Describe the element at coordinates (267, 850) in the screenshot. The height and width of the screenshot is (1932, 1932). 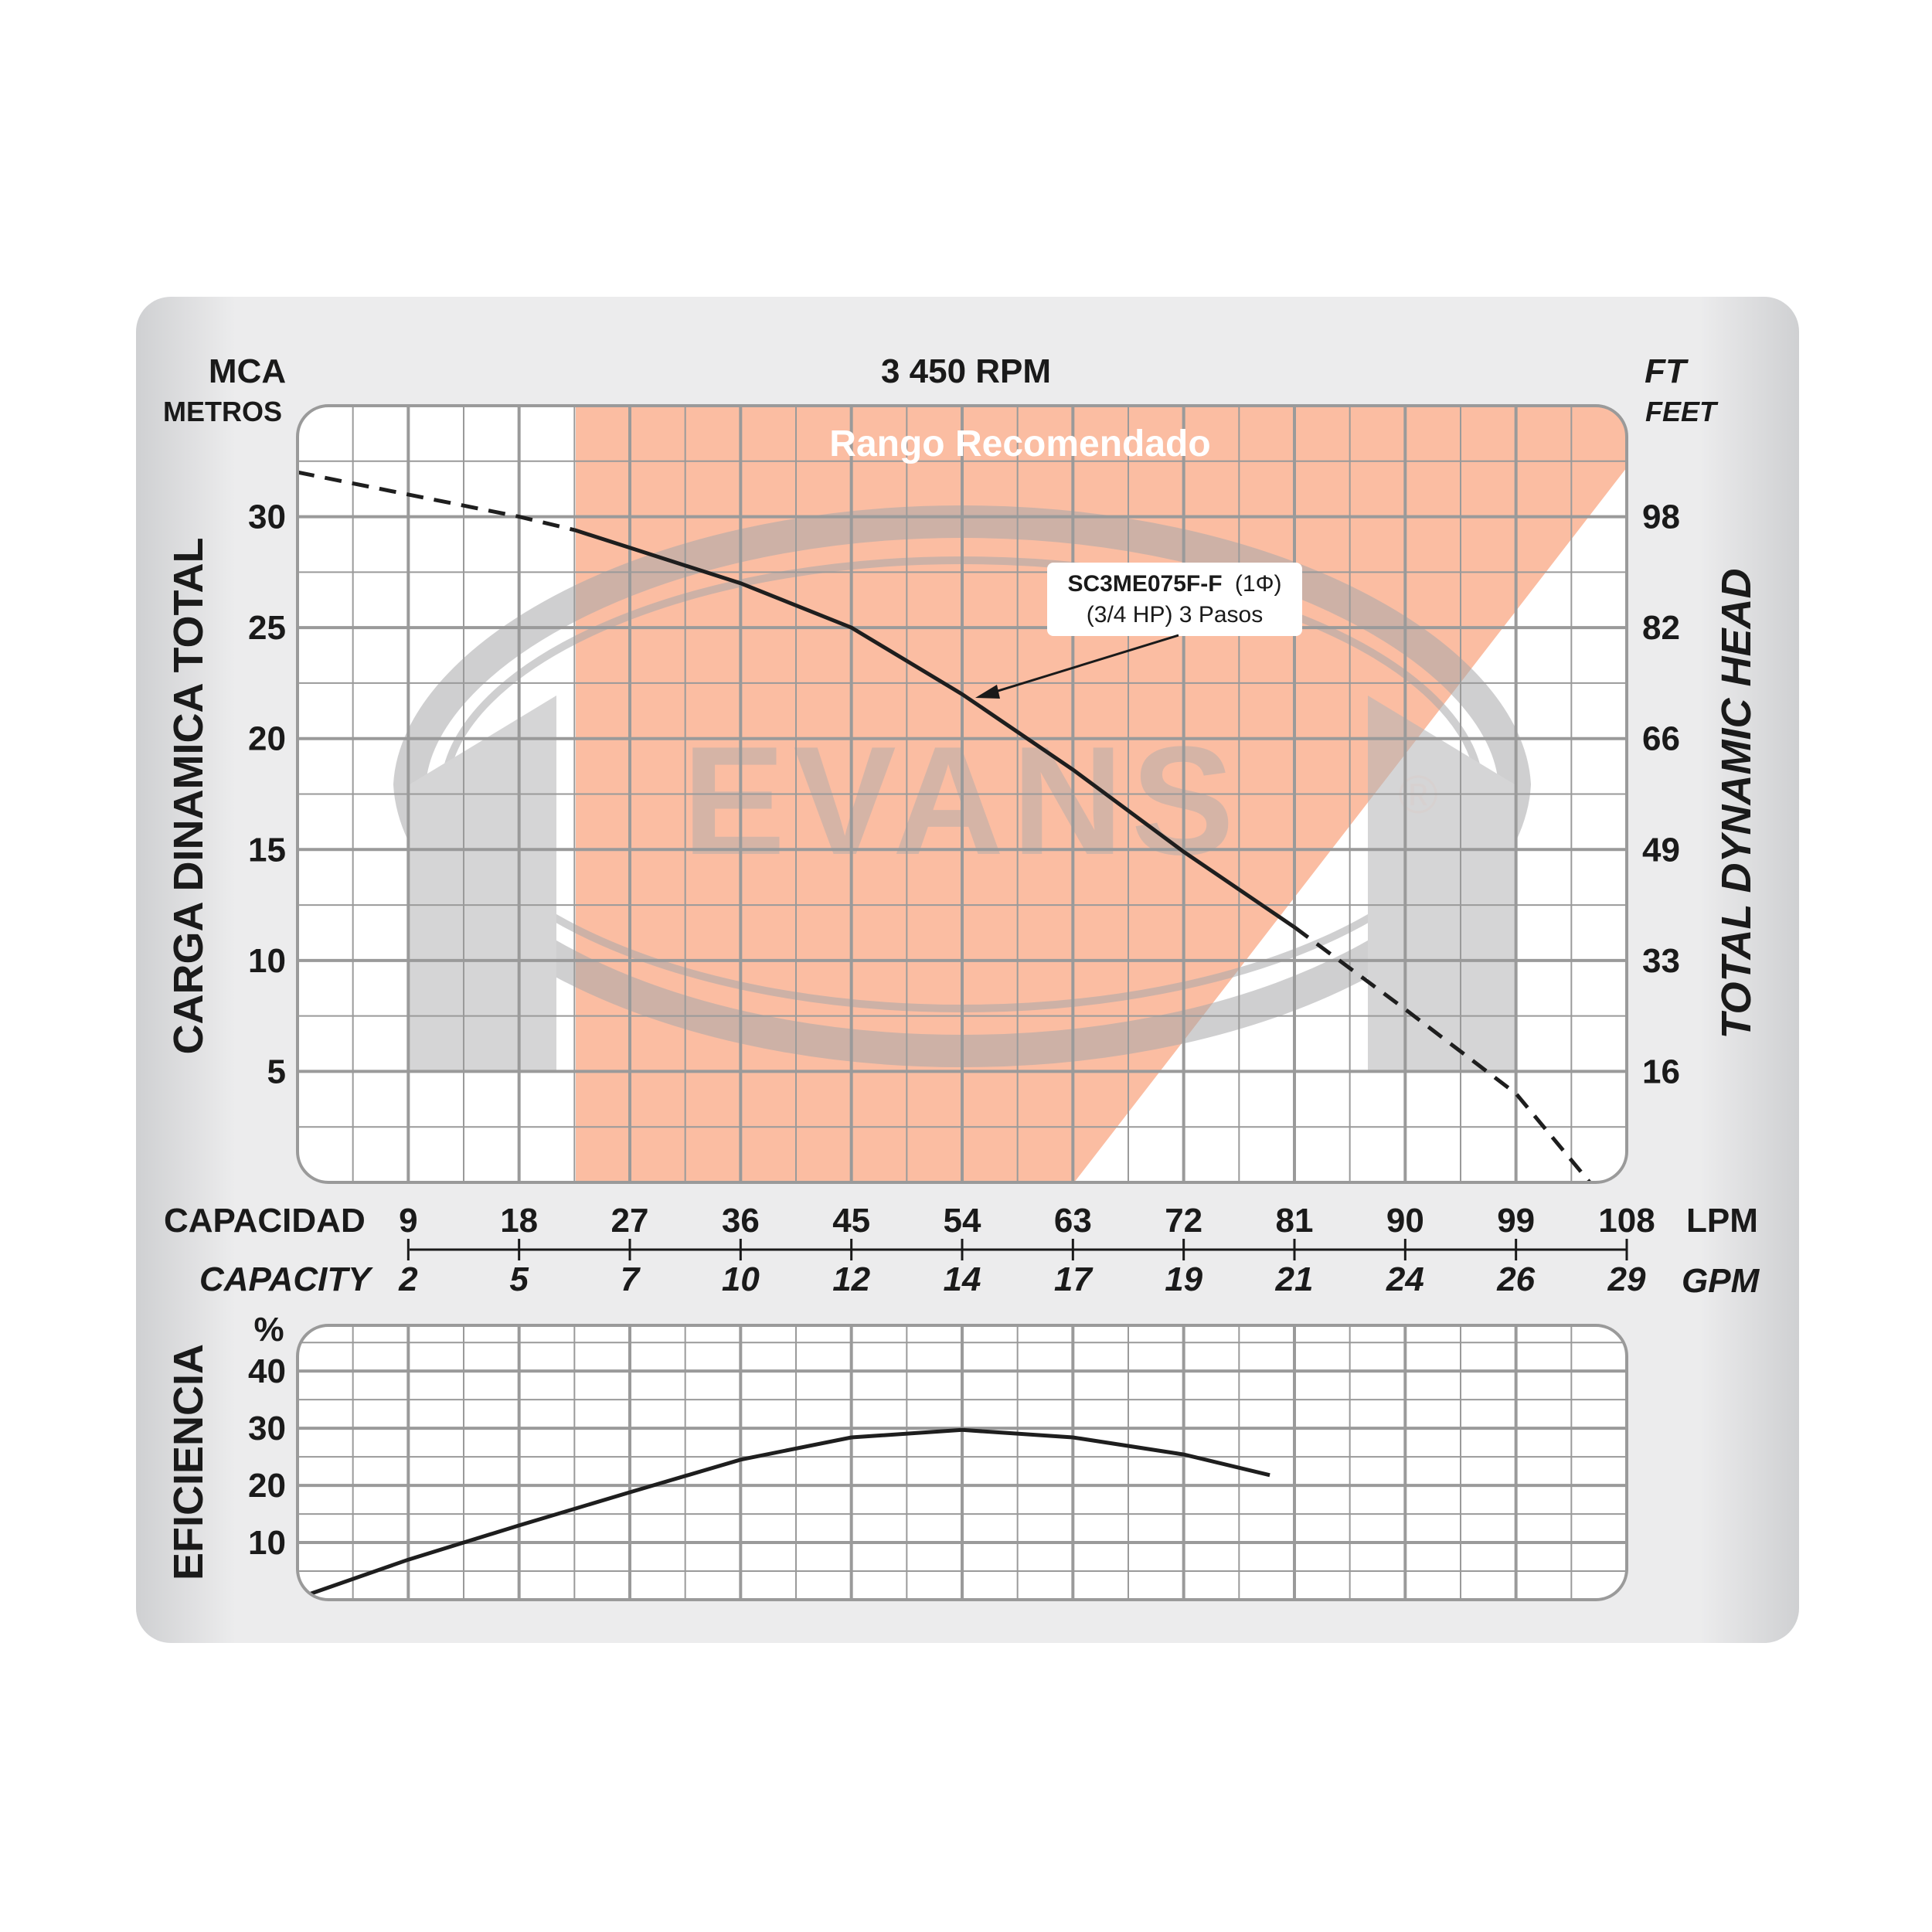
I see `left-tick-label: 15` at that location.